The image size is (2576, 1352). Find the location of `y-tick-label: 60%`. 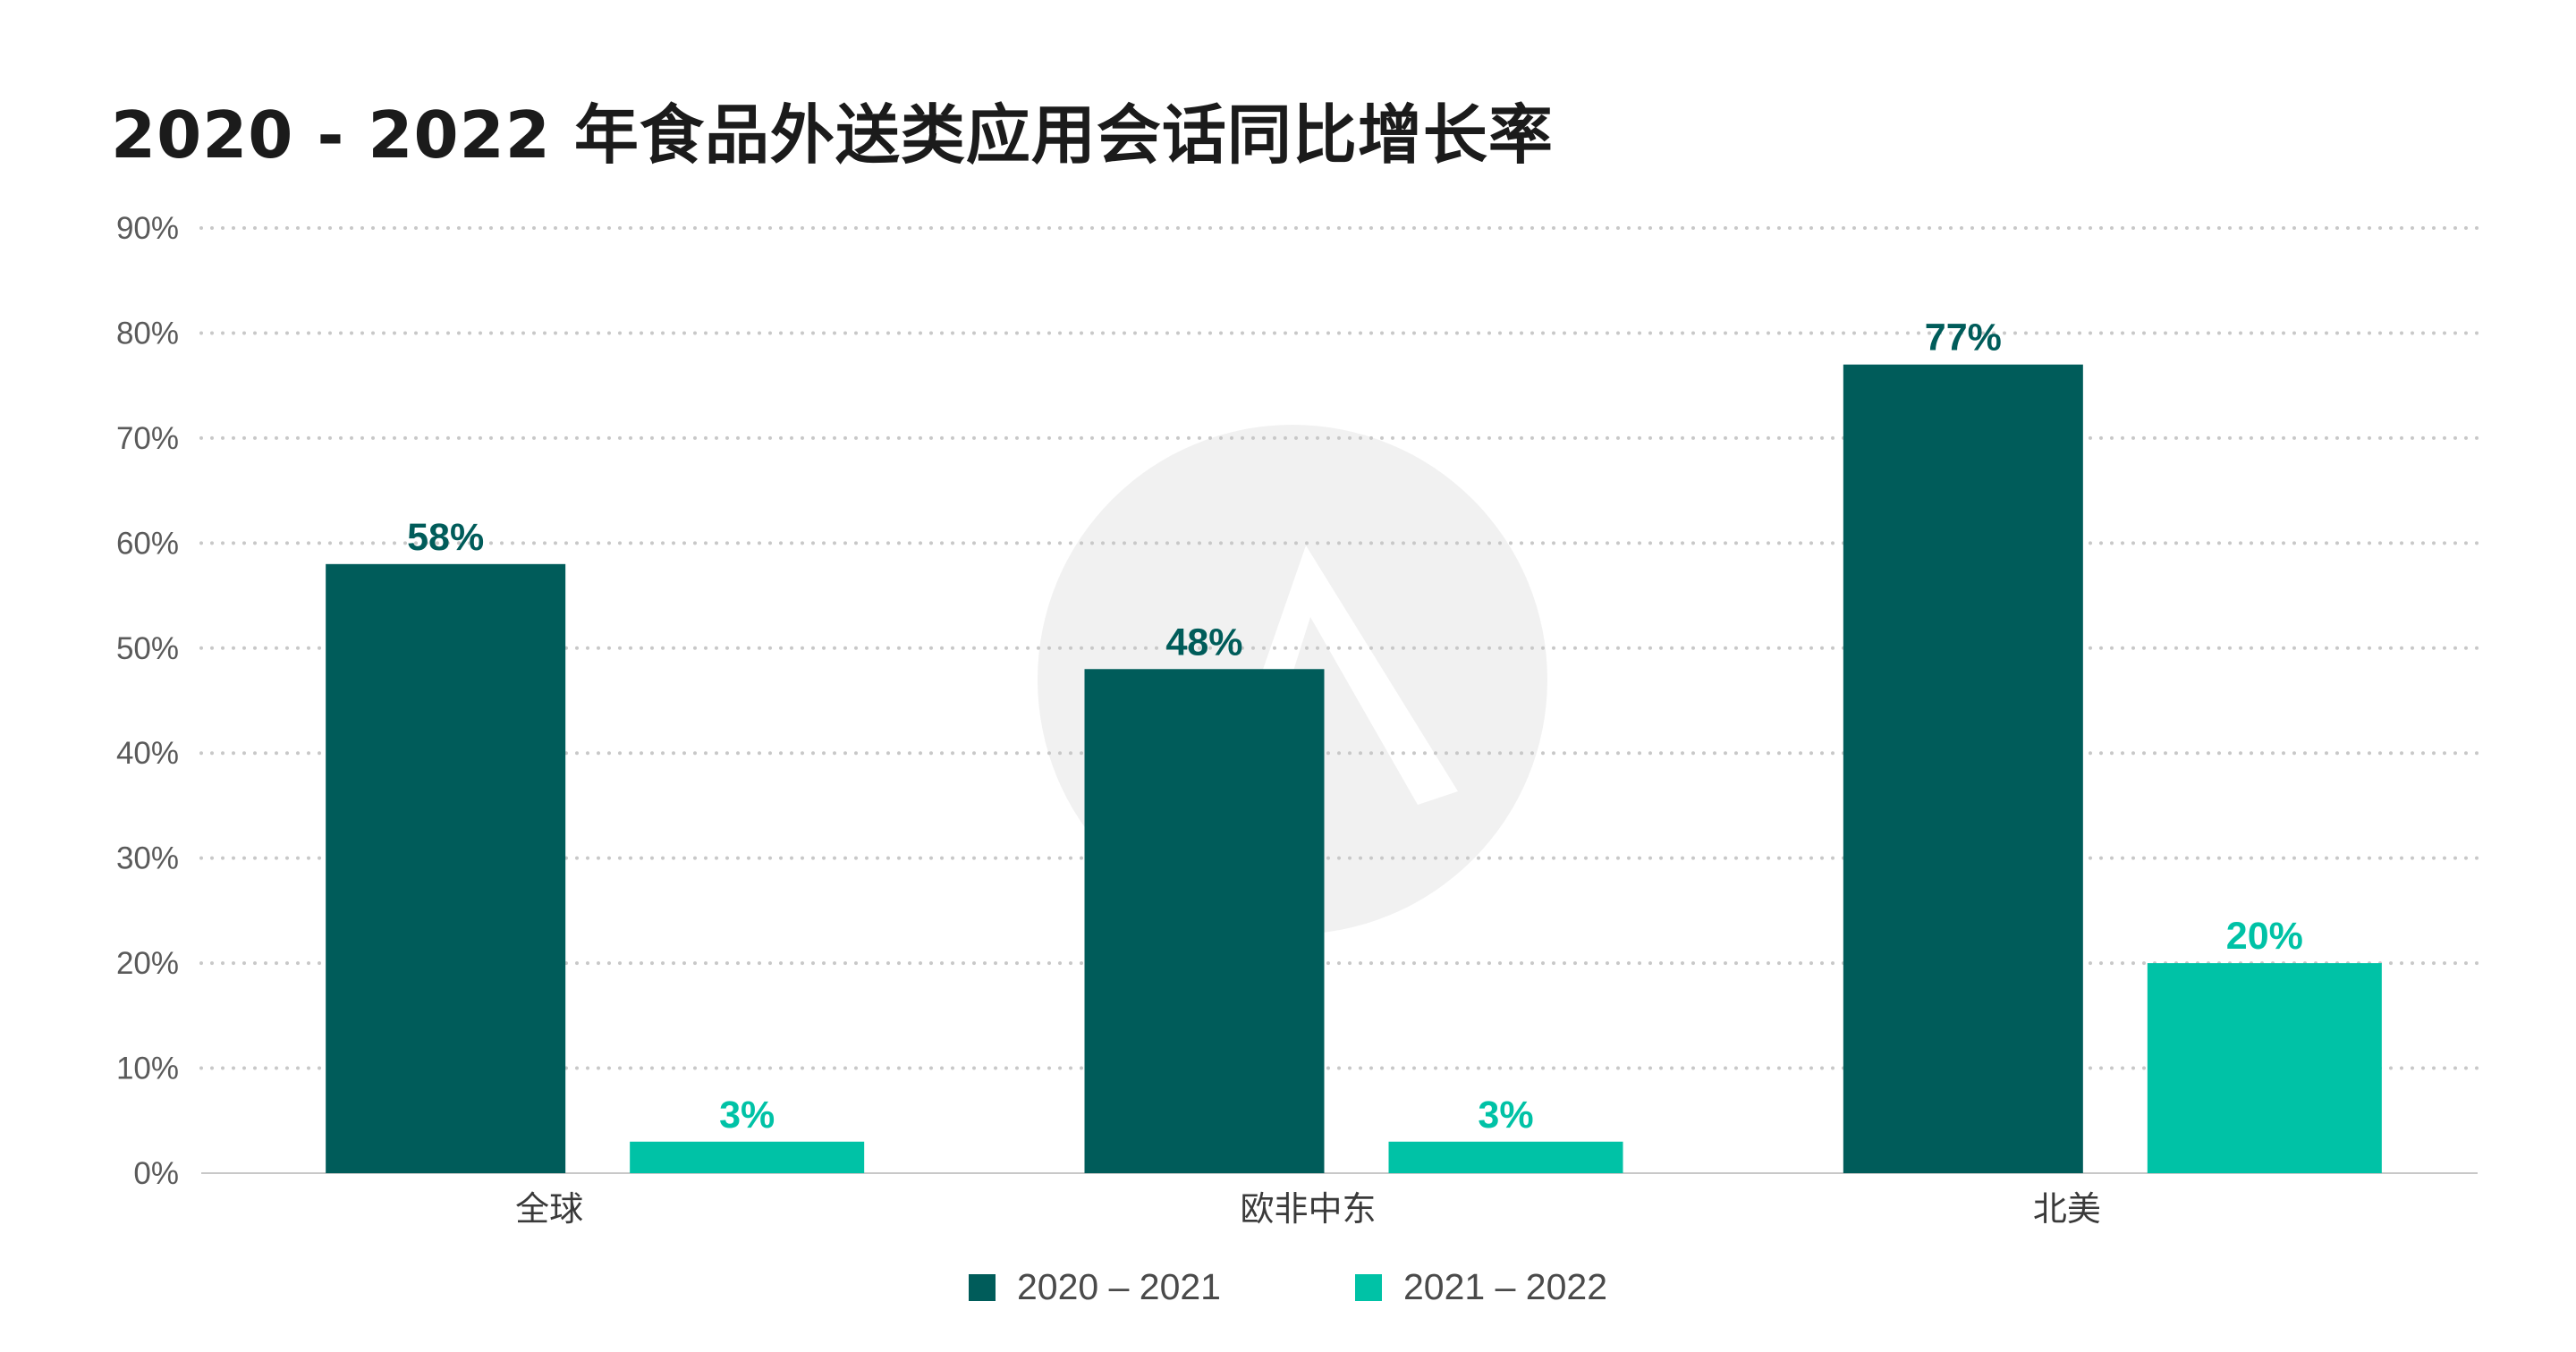

y-tick-label: 60% is located at coordinates (147, 543).